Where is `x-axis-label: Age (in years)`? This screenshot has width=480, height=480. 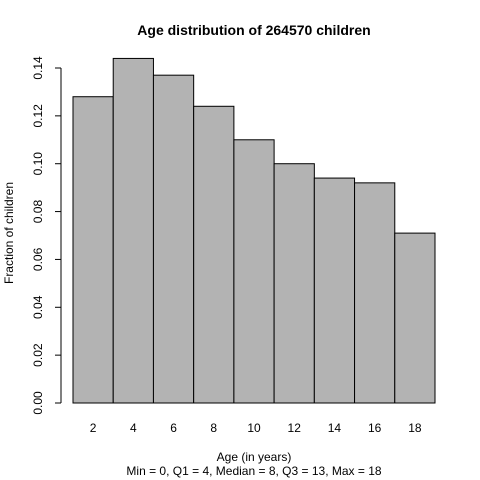 x-axis-label: Age (in years) is located at coordinates (254, 457).